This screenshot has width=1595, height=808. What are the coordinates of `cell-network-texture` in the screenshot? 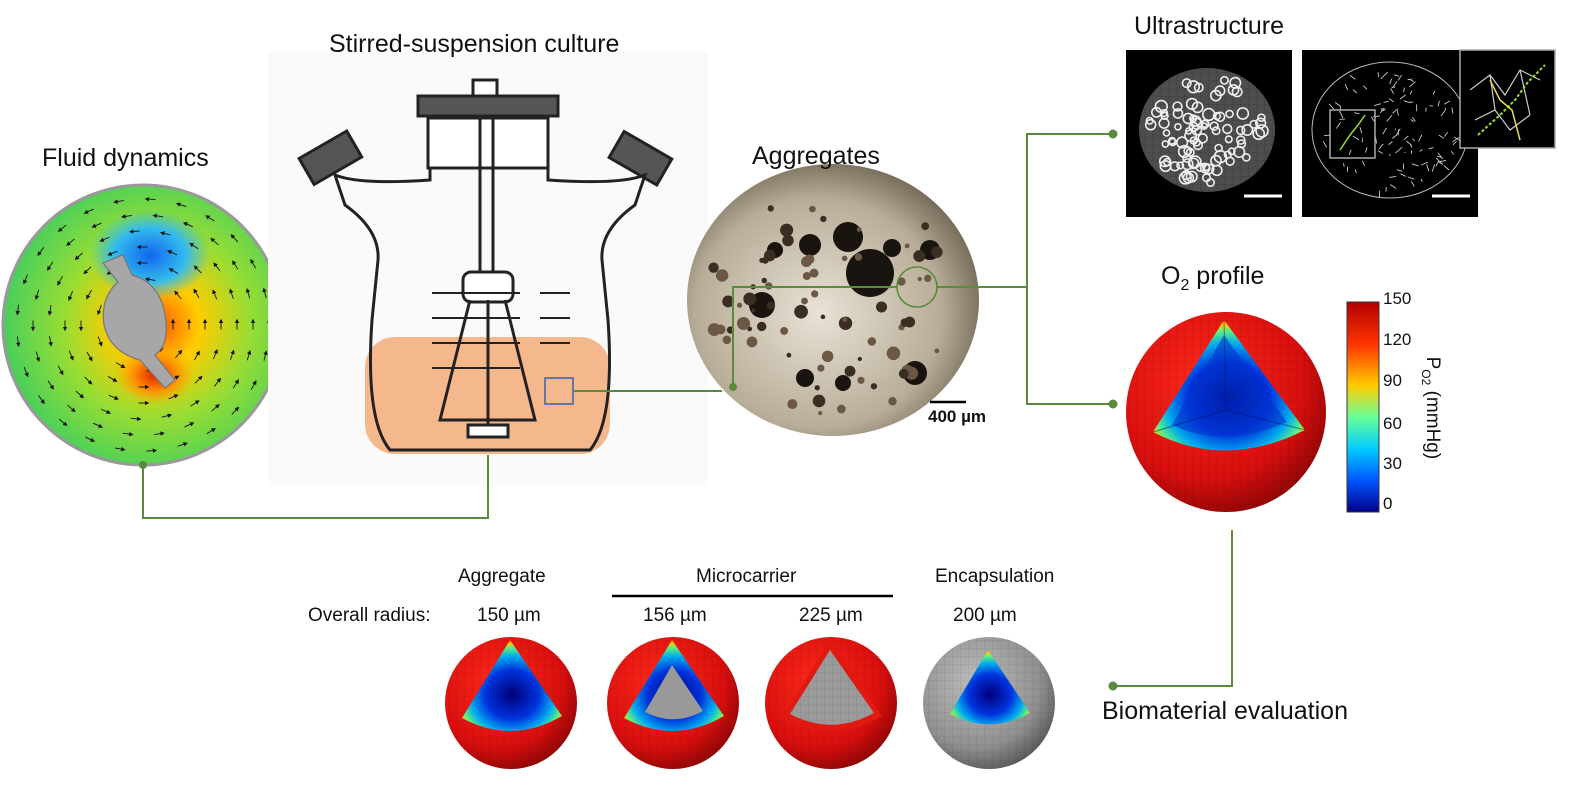 It's located at (1206, 131).